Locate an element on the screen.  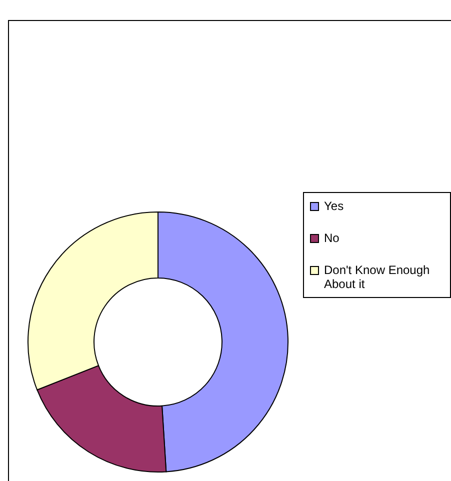
legend-label: Don't Know Enough About it is located at coordinates (377, 276).